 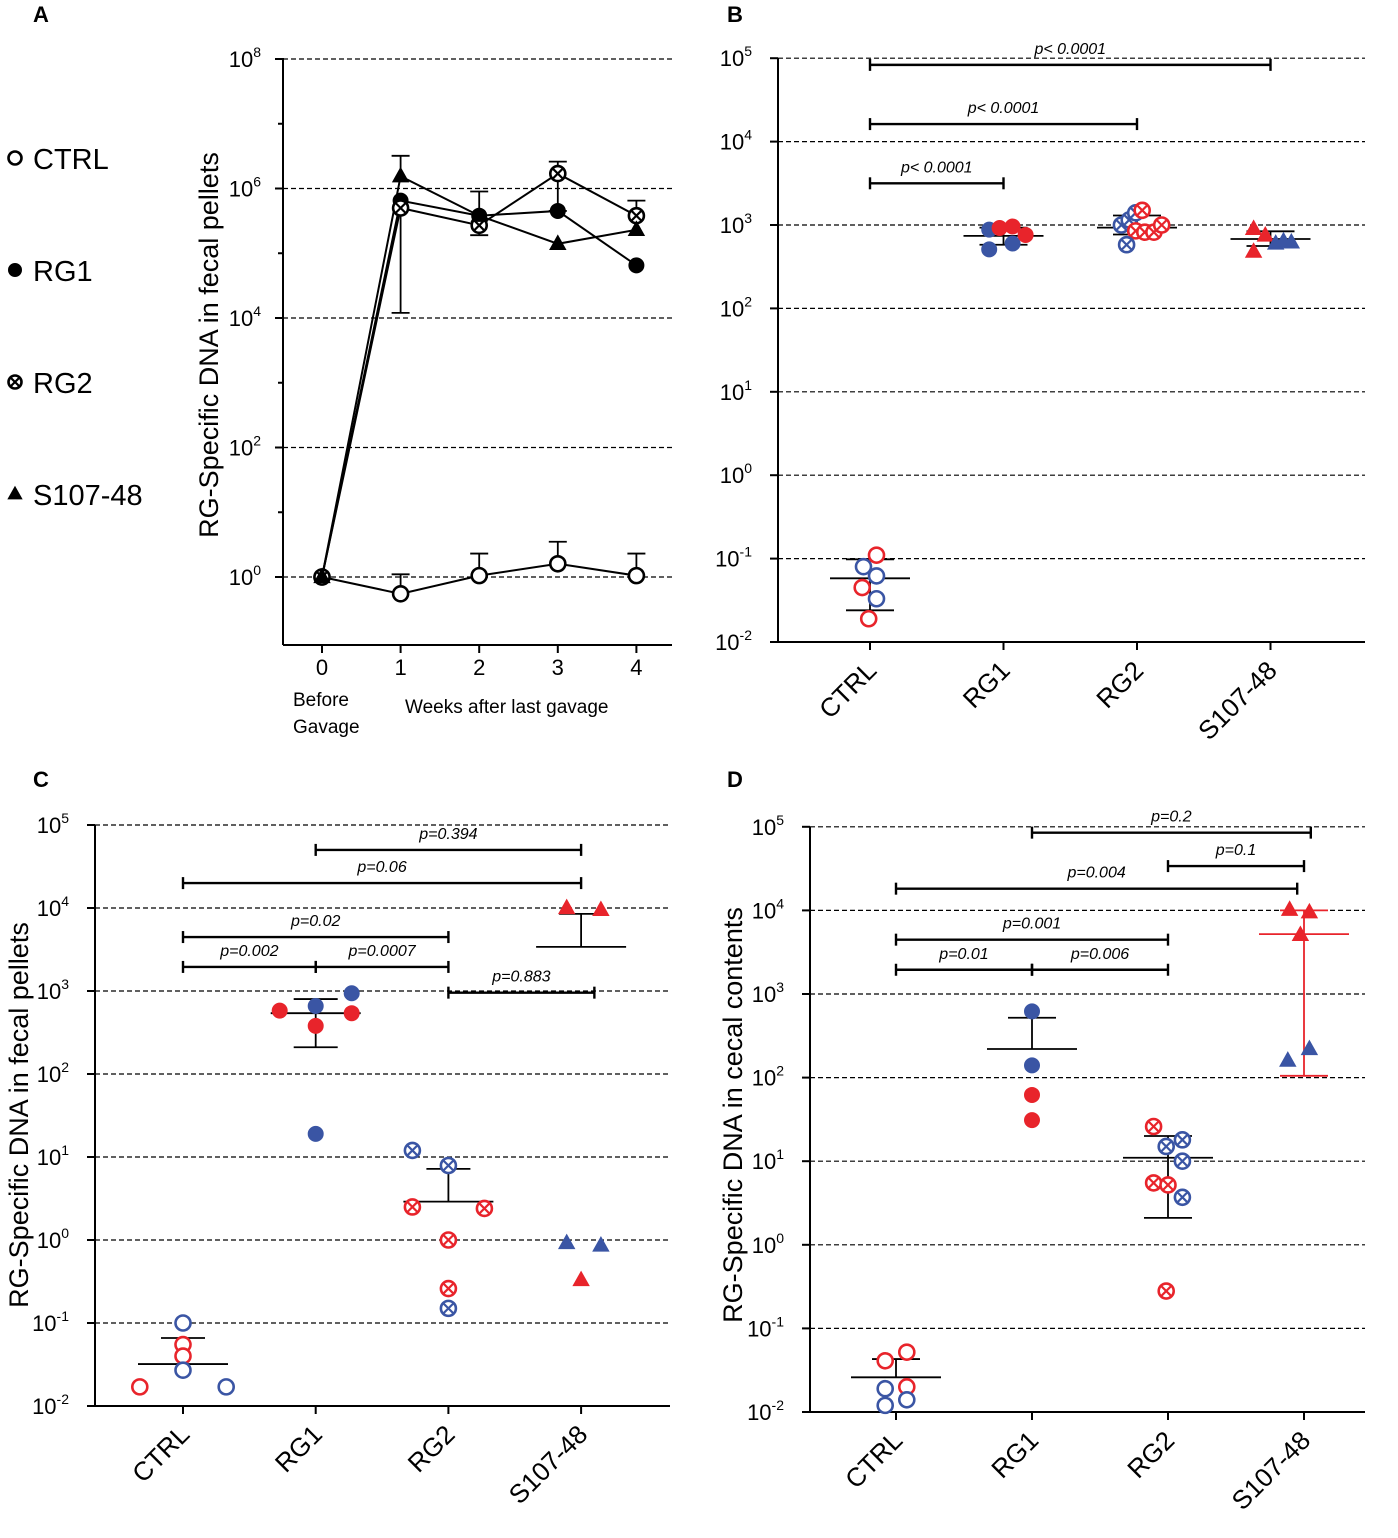 What do you see at coordinates (506, 707) in the screenshot?
I see `panel-a-xlabel-weeks: Weeks after last gavage` at bounding box center [506, 707].